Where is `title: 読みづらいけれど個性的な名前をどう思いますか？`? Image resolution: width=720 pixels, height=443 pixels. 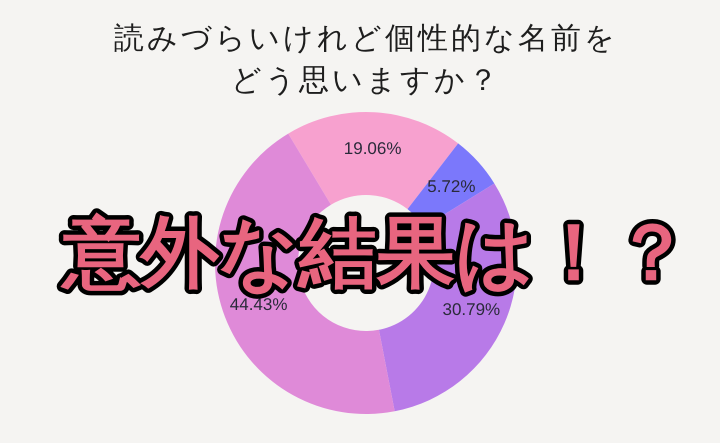 title: 読みづらいけれど個性的な名前をどう思いますか？ is located at coordinates (366, 60).